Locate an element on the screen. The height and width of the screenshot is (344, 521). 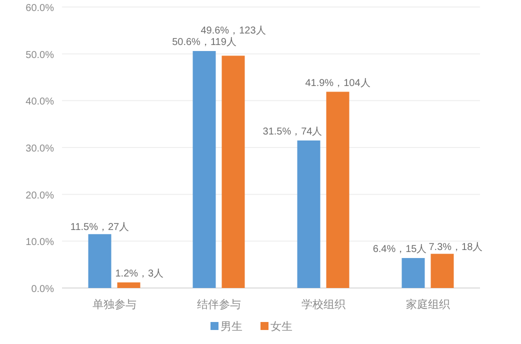
legend-label: 男生 is located at coordinates (231, 326).